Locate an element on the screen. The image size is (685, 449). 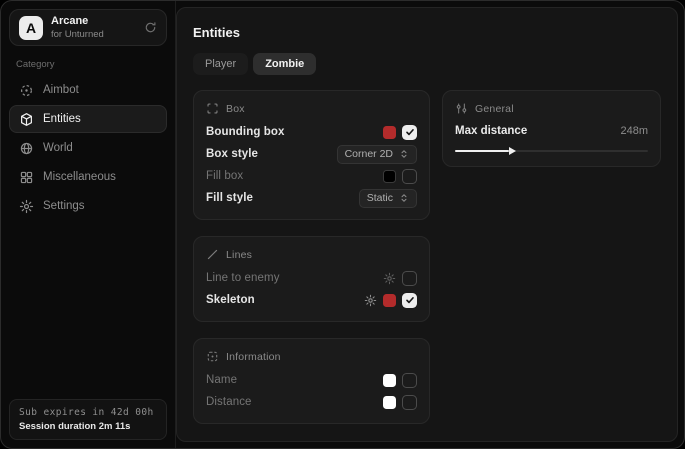
information-card-header: Information is located at coordinates (311, 358).